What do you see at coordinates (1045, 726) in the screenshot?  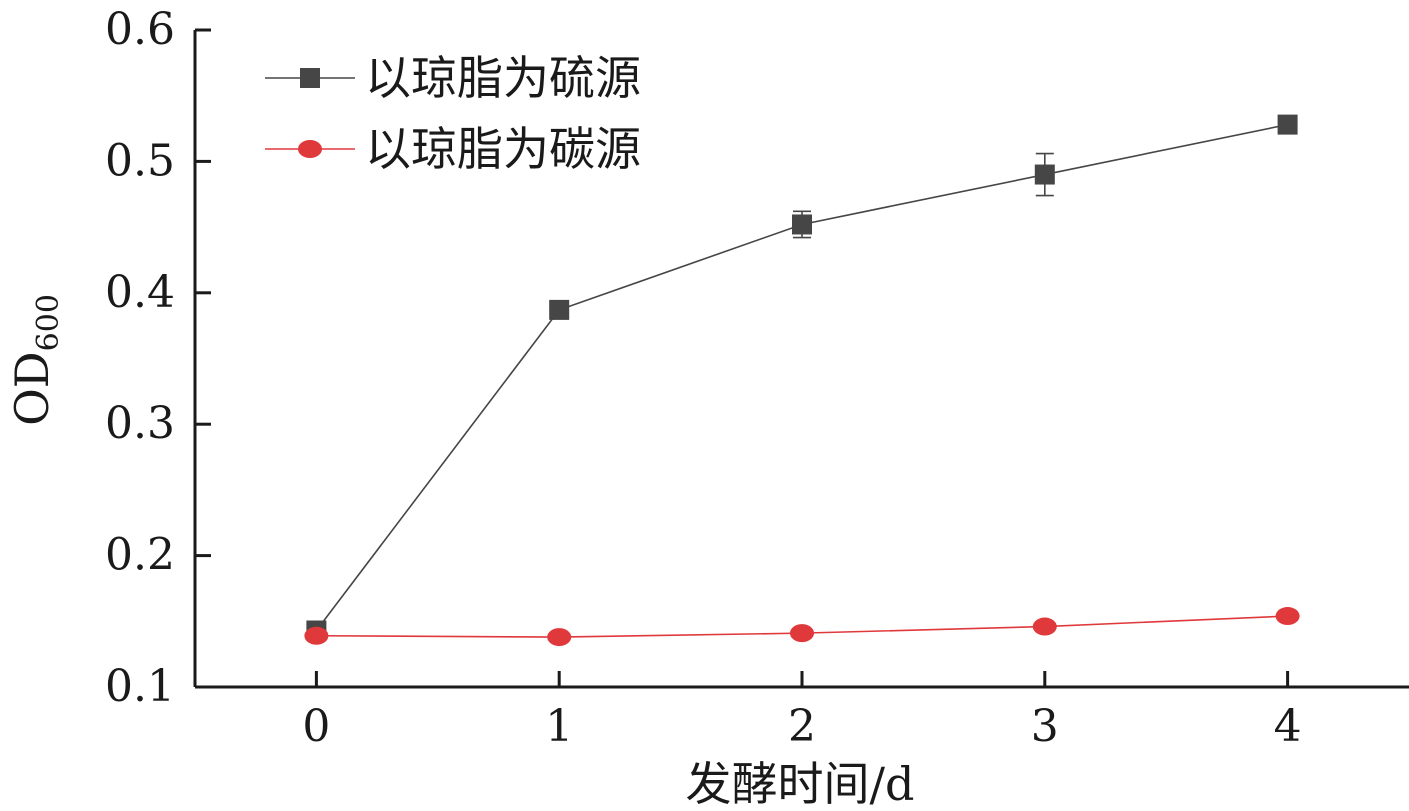 I see `x-tick-label: 3` at bounding box center [1045, 726].